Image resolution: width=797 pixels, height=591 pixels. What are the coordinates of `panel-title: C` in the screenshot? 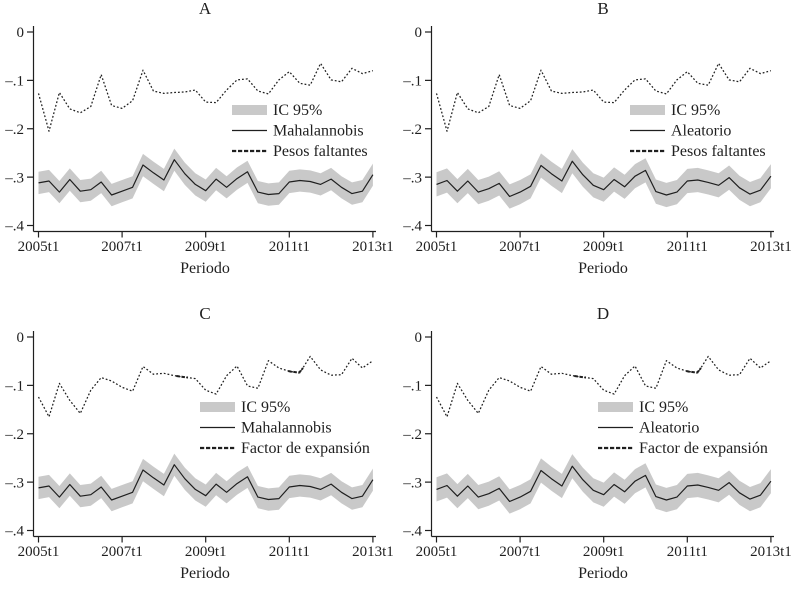 It's located at (204, 313).